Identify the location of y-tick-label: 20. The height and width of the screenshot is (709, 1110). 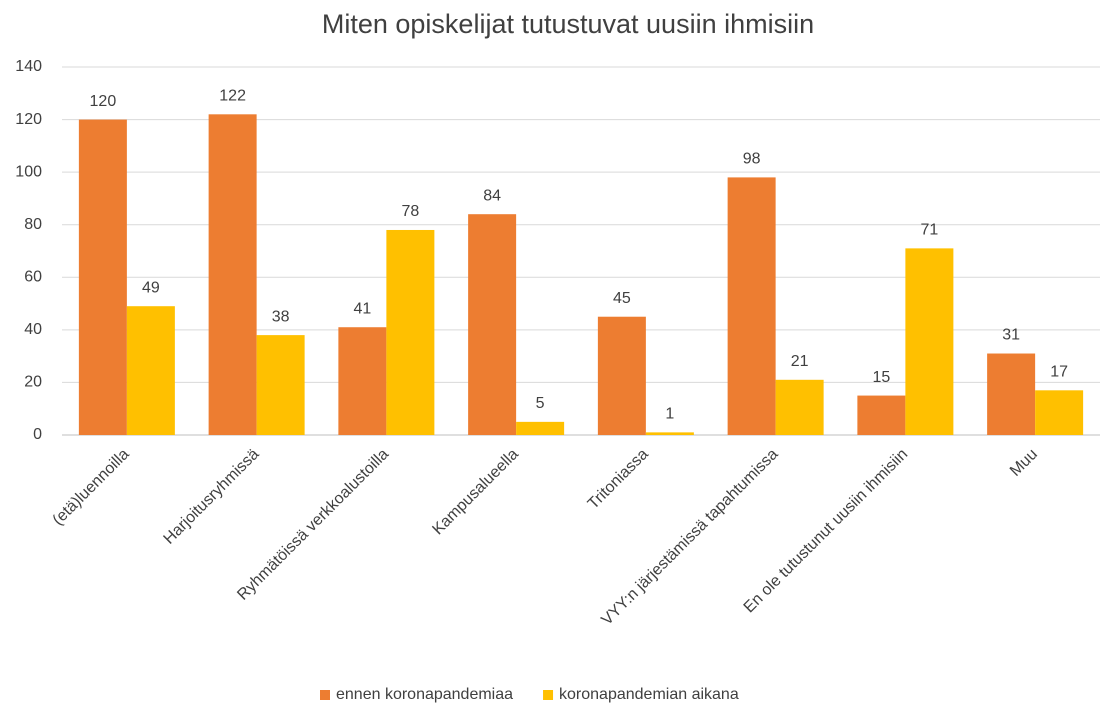
(33, 382).